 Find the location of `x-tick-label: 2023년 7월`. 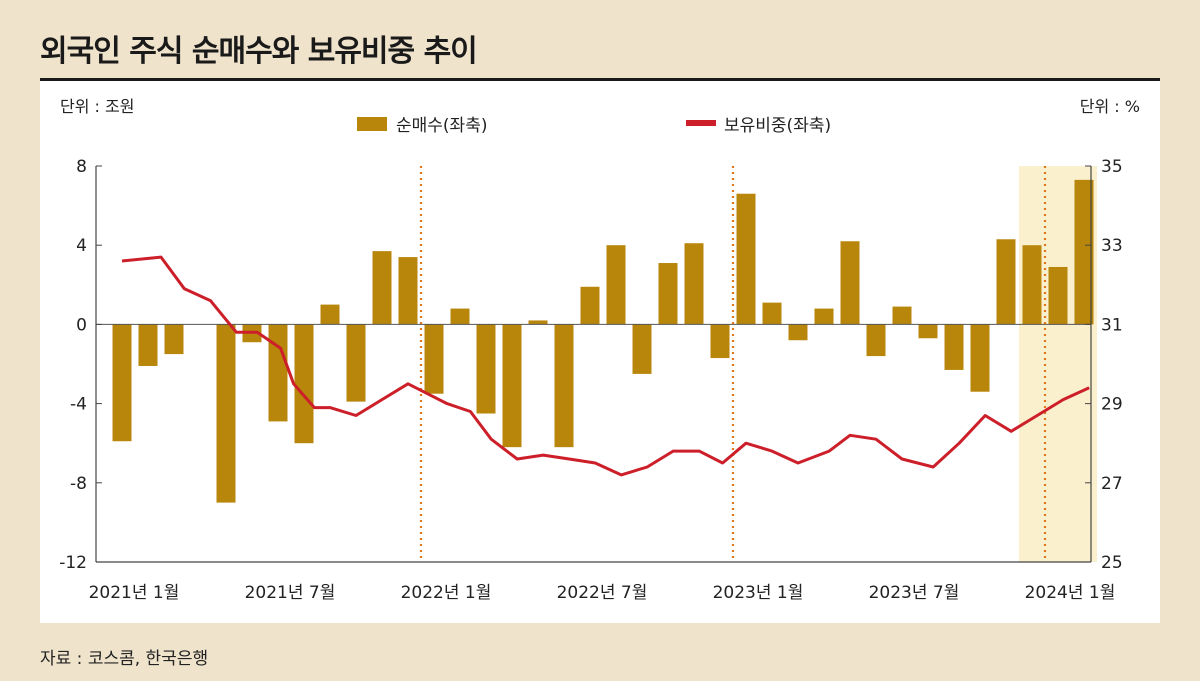

x-tick-label: 2023년 7월 is located at coordinates (914, 593).